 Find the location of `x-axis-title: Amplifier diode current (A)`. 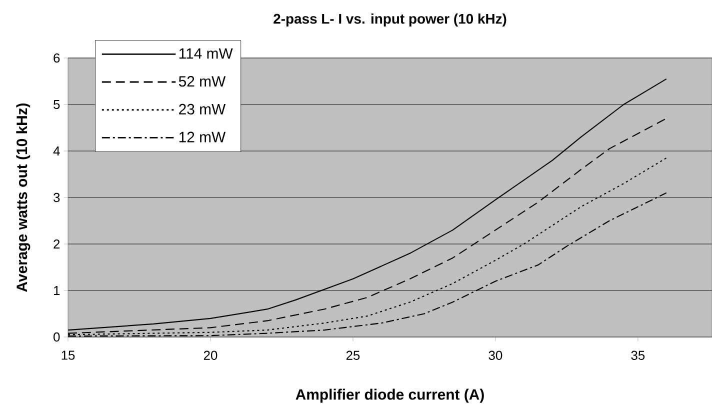

x-axis-title: Amplifier diode current (A) is located at coordinates (390, 395).